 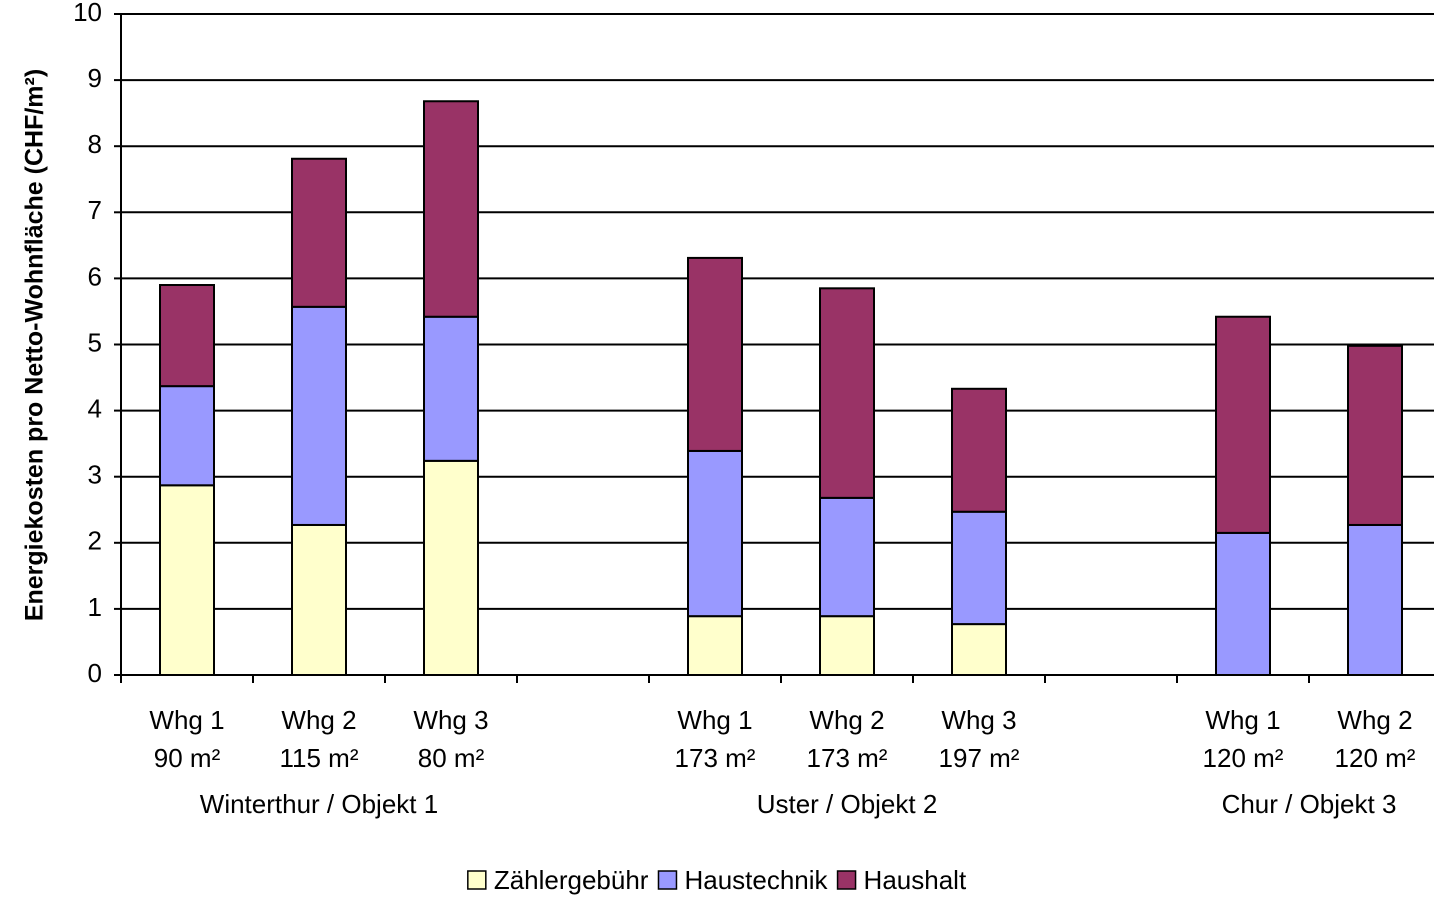 I want to click on x-tick-sublabel: 90 m², so click(x=187, y=758).